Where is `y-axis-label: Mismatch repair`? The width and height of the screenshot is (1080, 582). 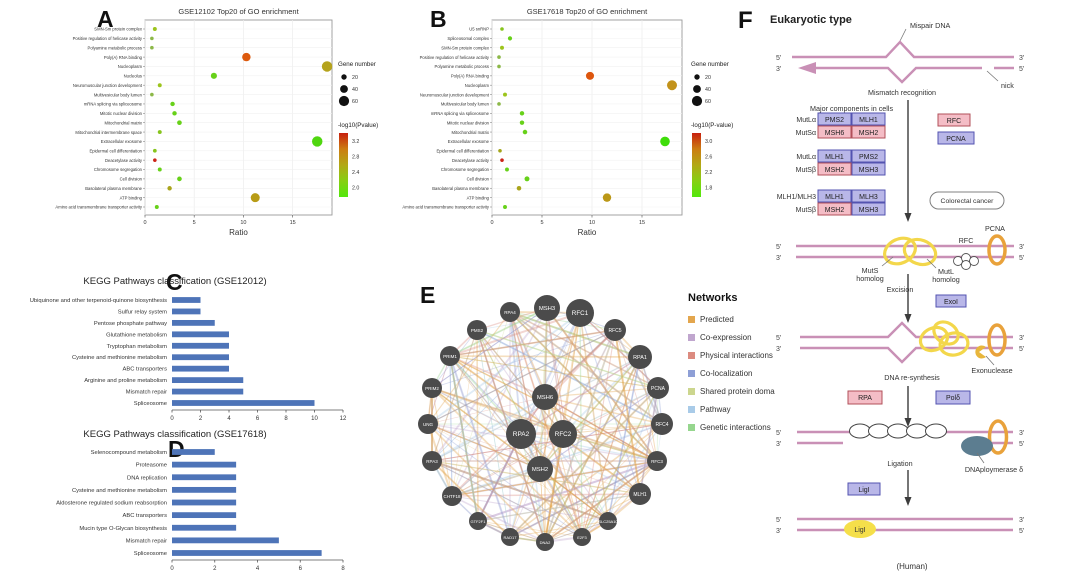
y-axis-label: Mismatch repair is located at coordinates (146, 393).